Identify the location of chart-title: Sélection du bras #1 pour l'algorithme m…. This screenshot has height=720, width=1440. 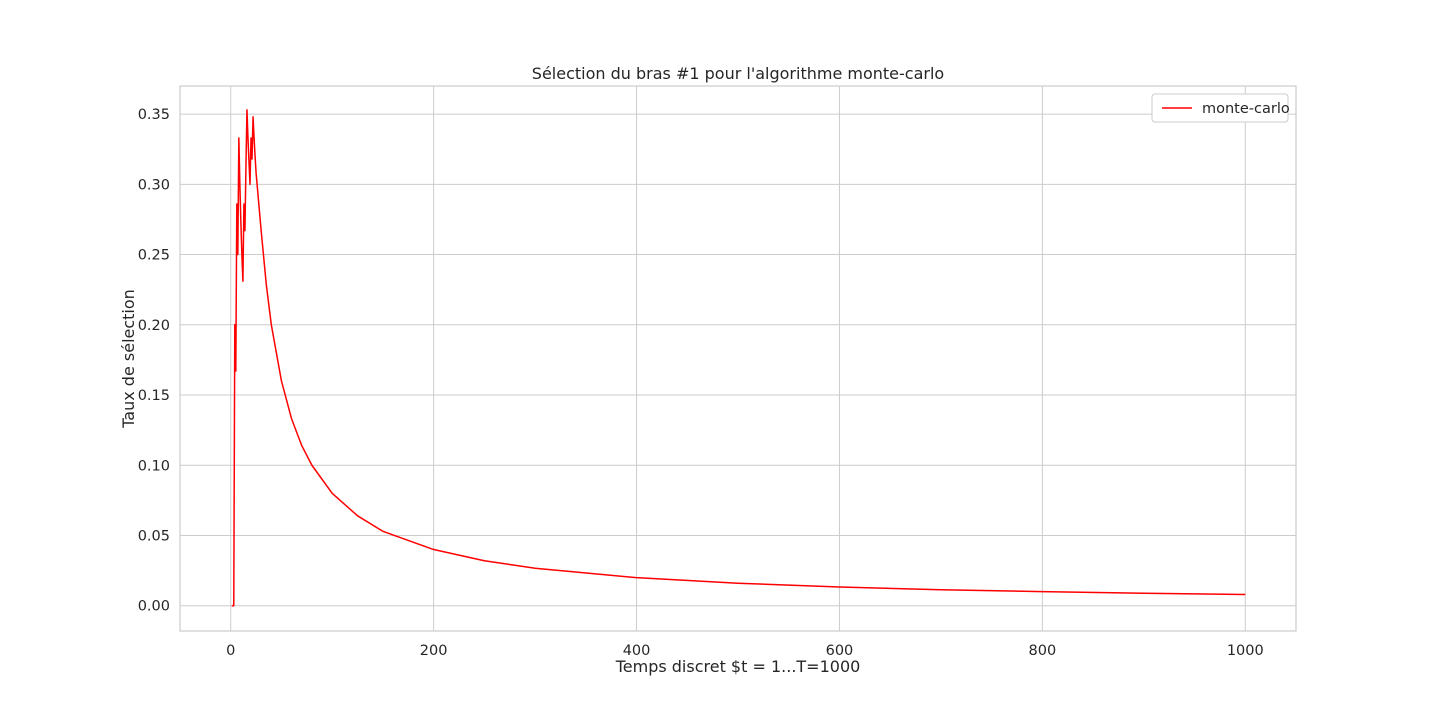
(738, 73).